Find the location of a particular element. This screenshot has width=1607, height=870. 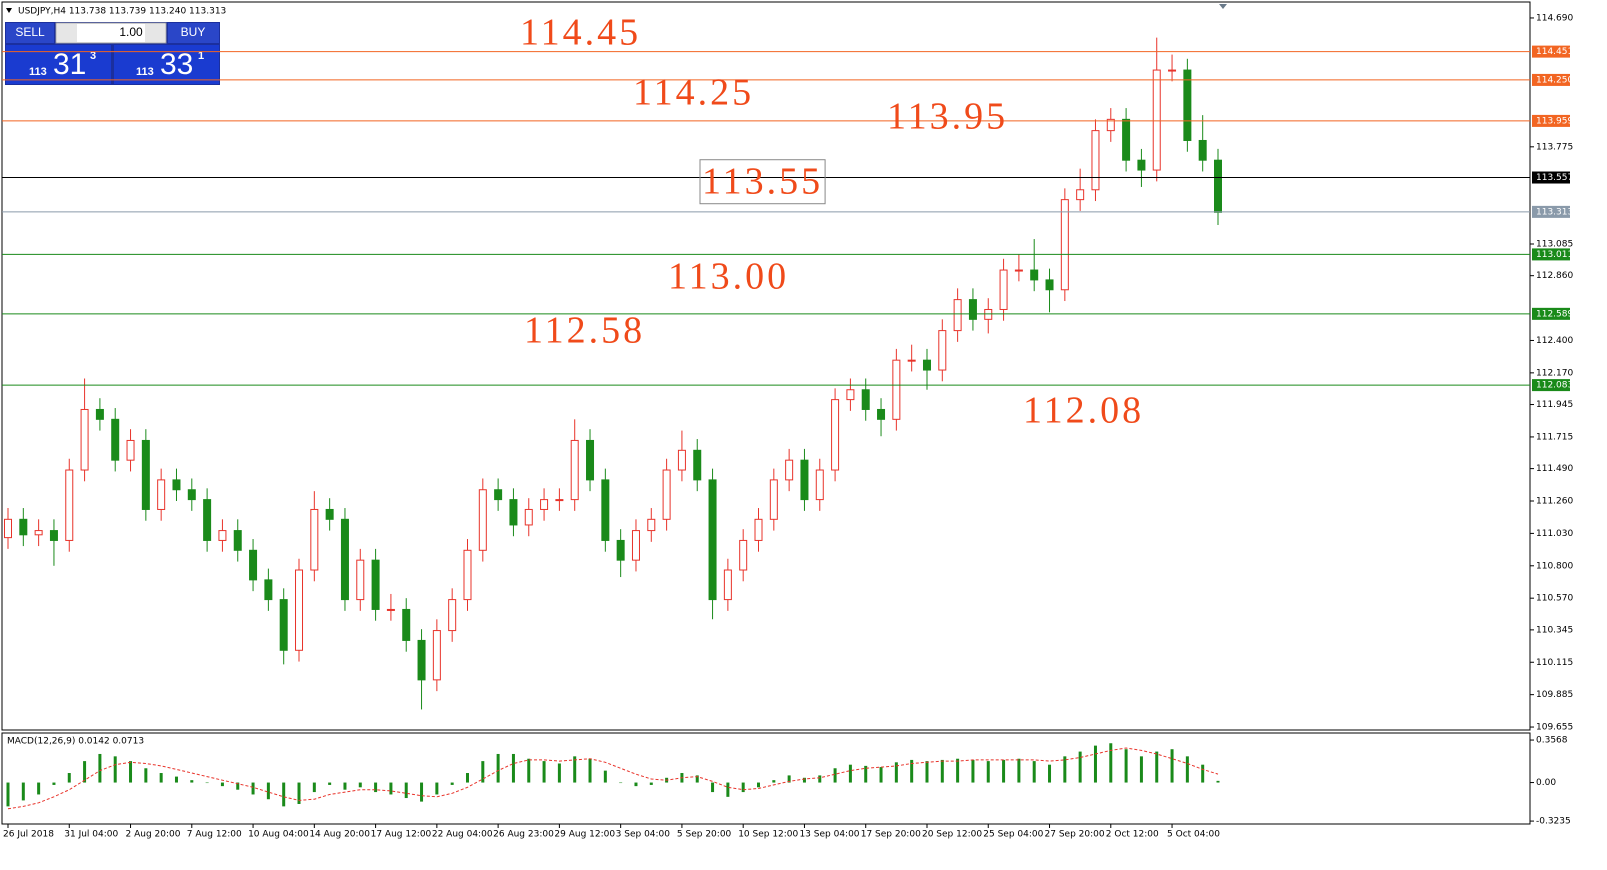

y-tick-label: -0.3235 is located at coordinates (1553, 822).